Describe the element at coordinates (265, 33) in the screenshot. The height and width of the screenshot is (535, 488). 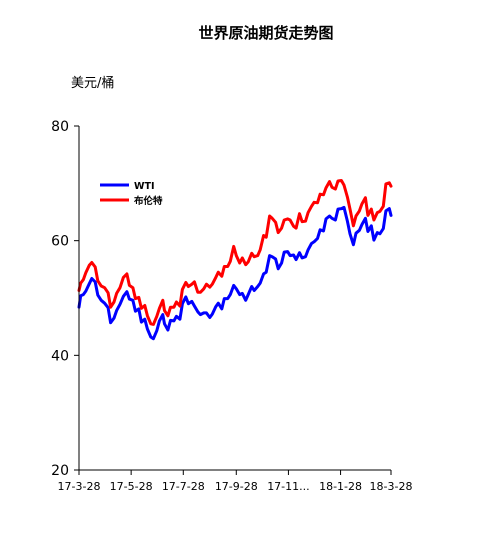
I see `chart-title: 世界原油期货走势图` at that location.